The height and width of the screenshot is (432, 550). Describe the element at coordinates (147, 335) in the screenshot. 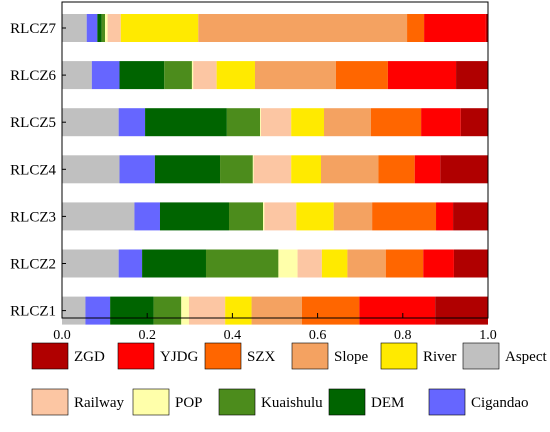

I see `x-tick-label: 0.2` at that location.